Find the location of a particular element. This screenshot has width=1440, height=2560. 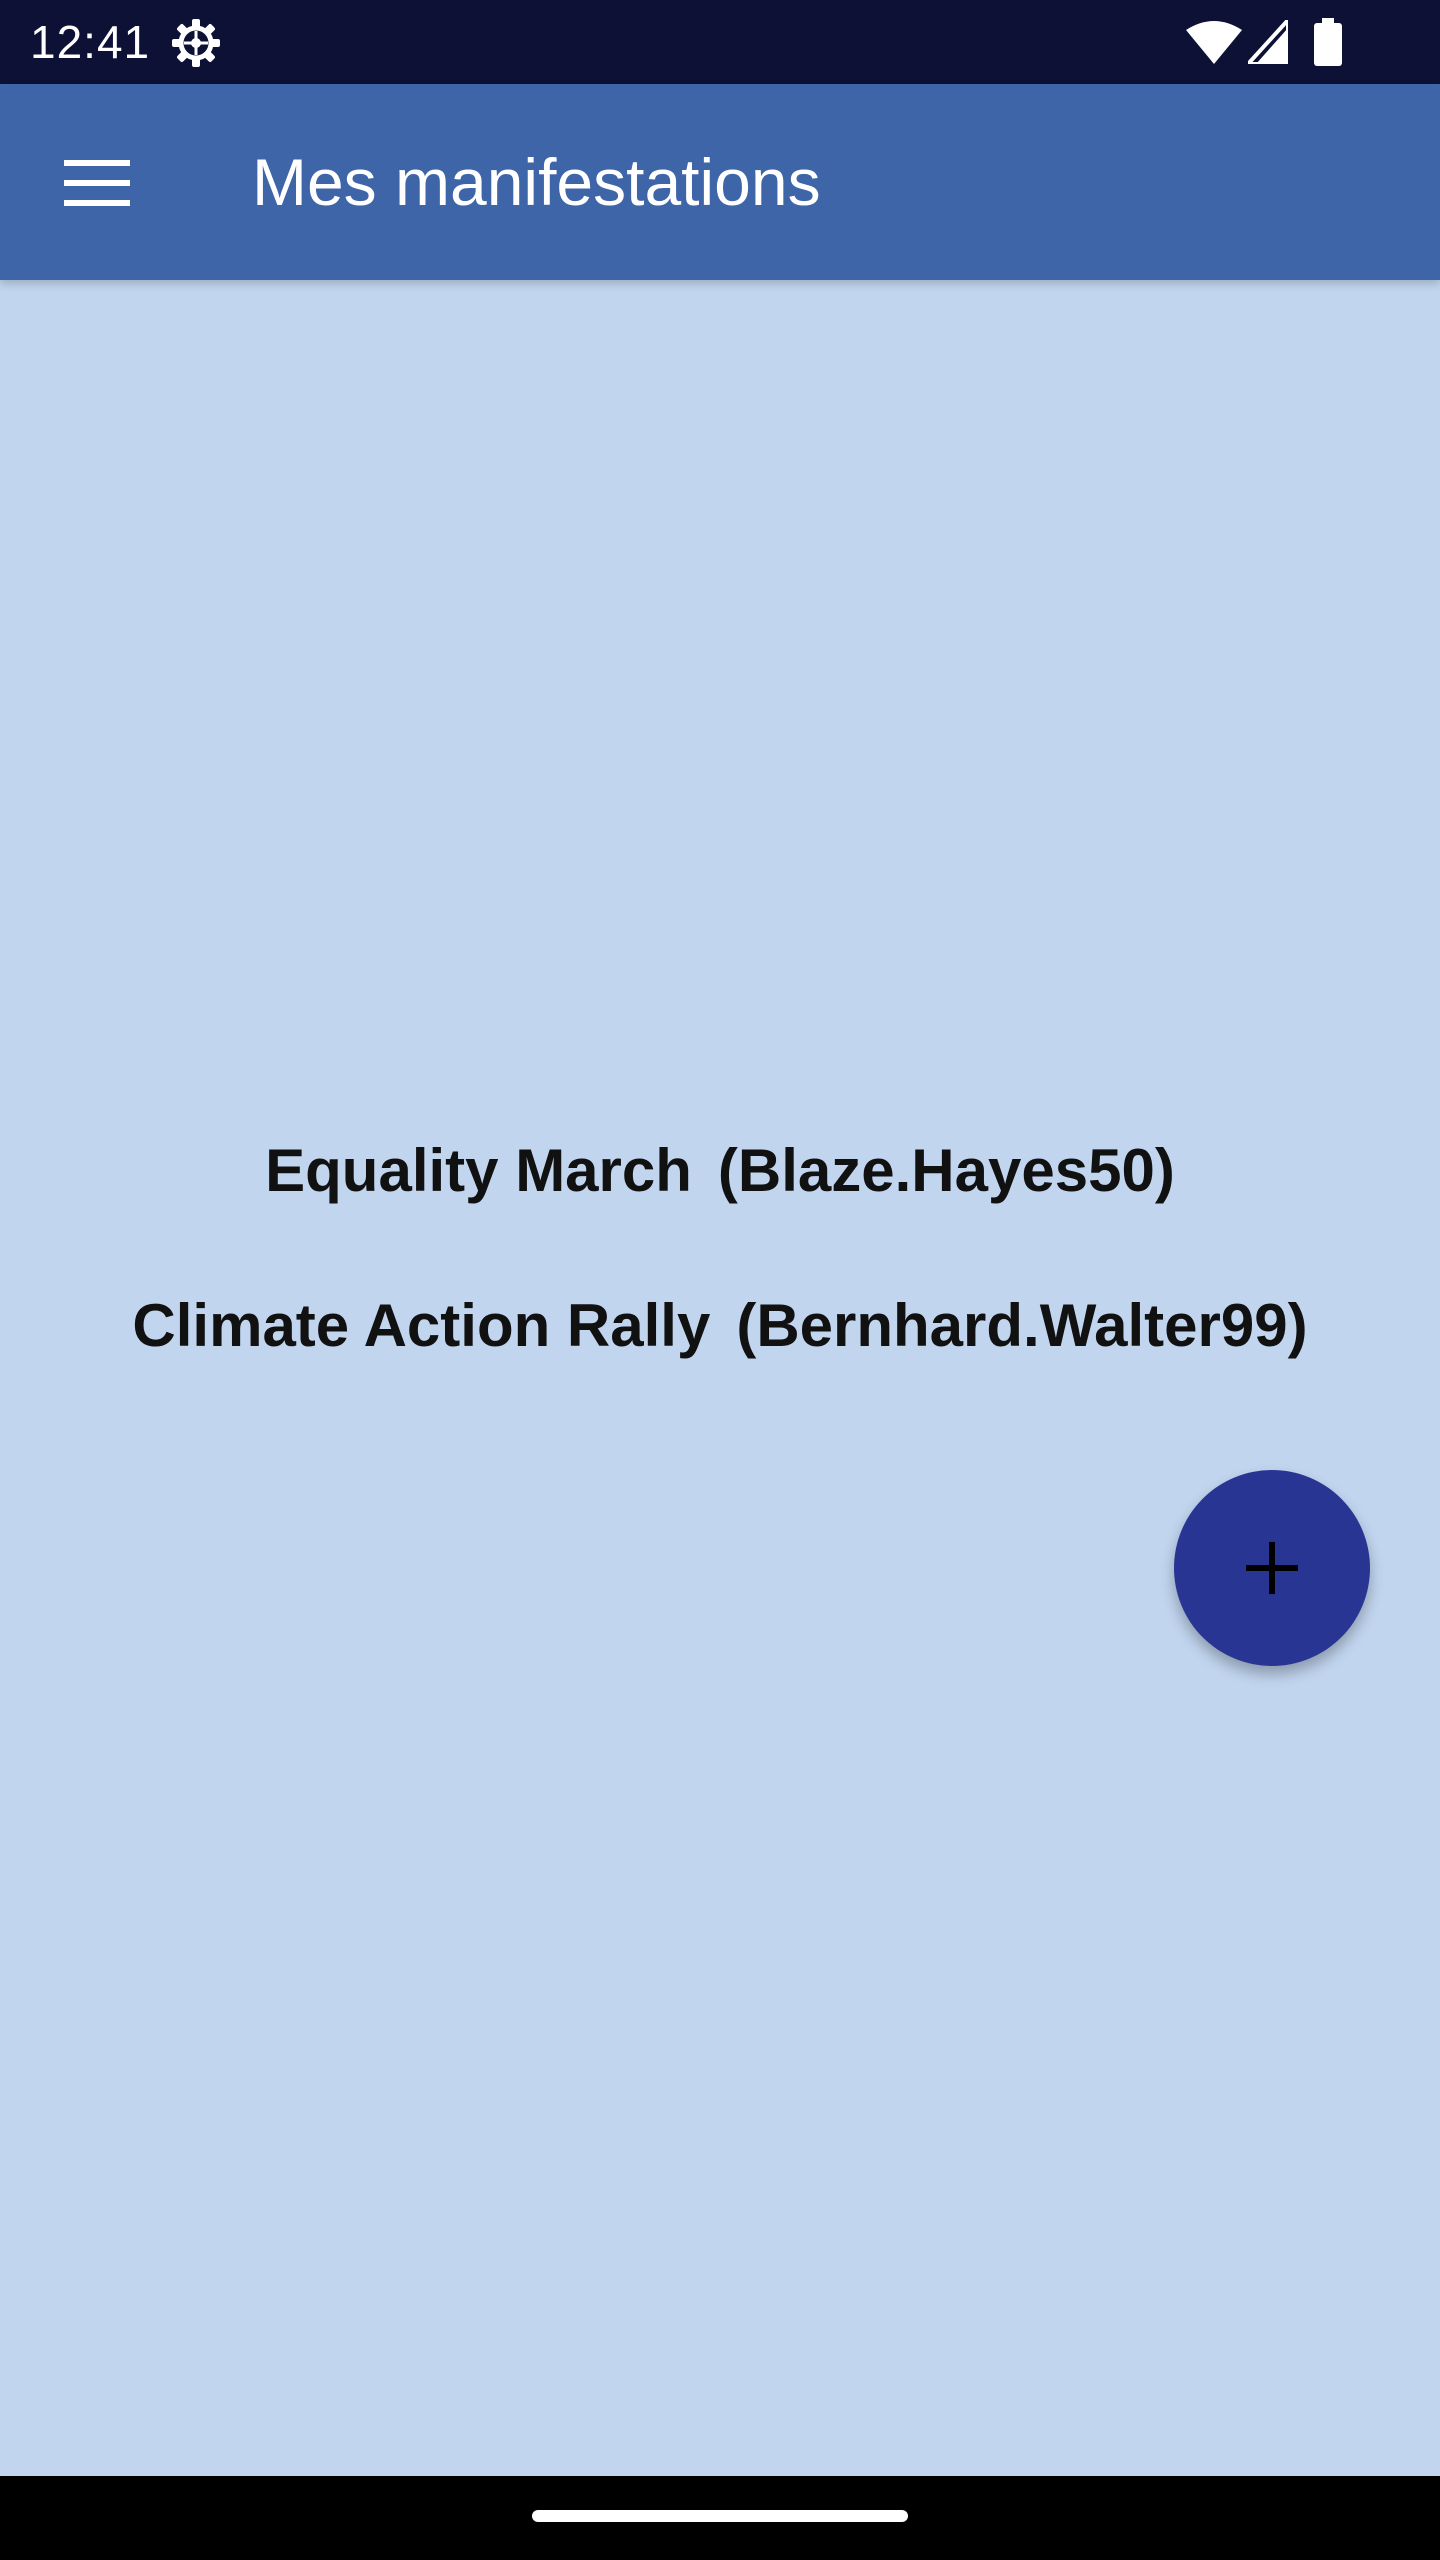

event-organizer: (Bernhard.Walter99) is located at coordinates (1022, 1325).